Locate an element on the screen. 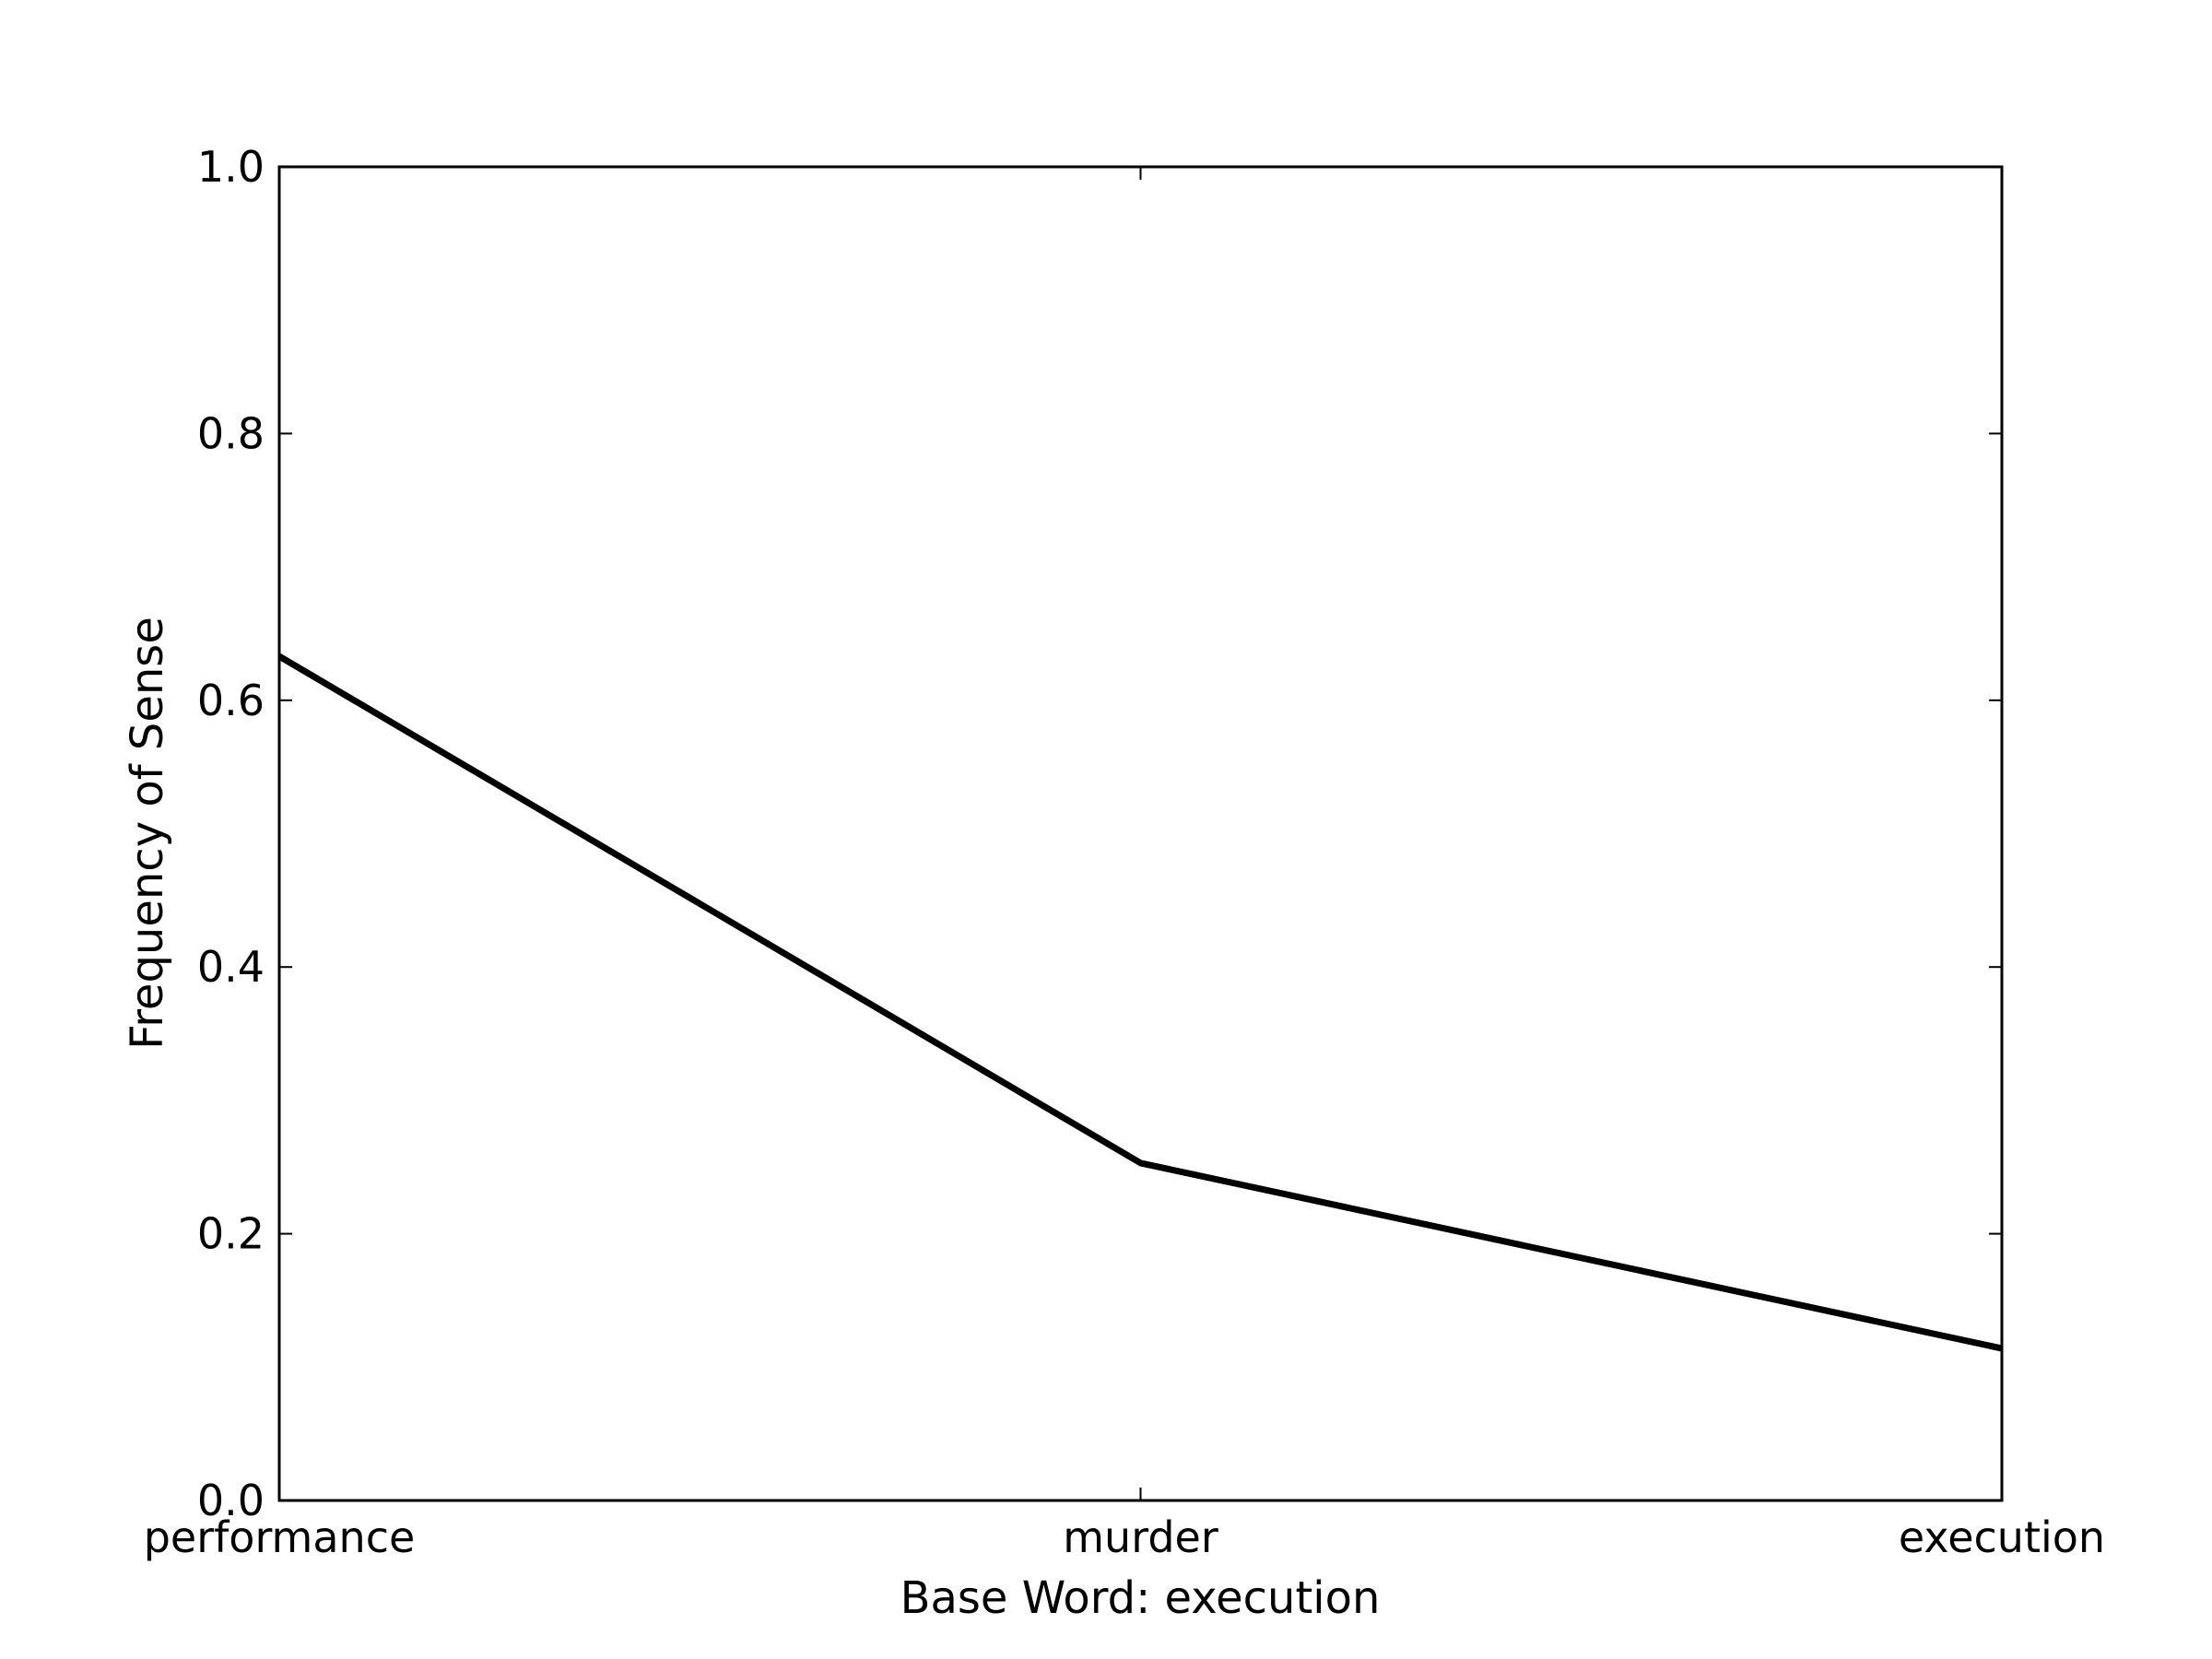  x-tick-label: murder is located at coordinates (1140, 1537).